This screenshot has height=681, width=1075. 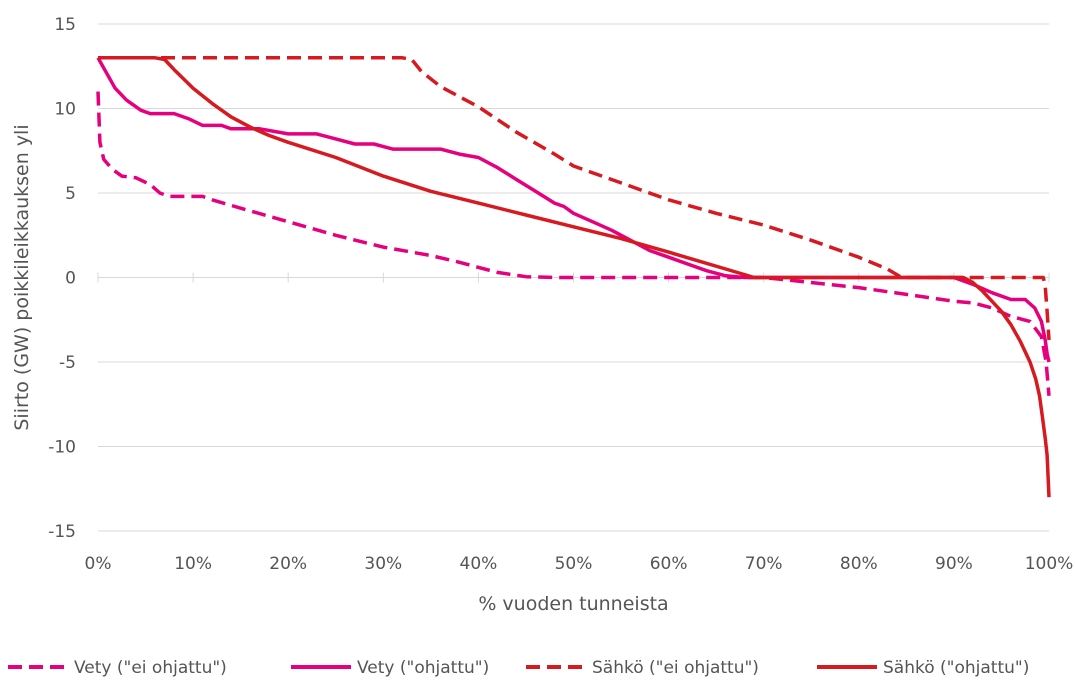 I want to click on y-tick-label: -5, so click(x=67, y=363).